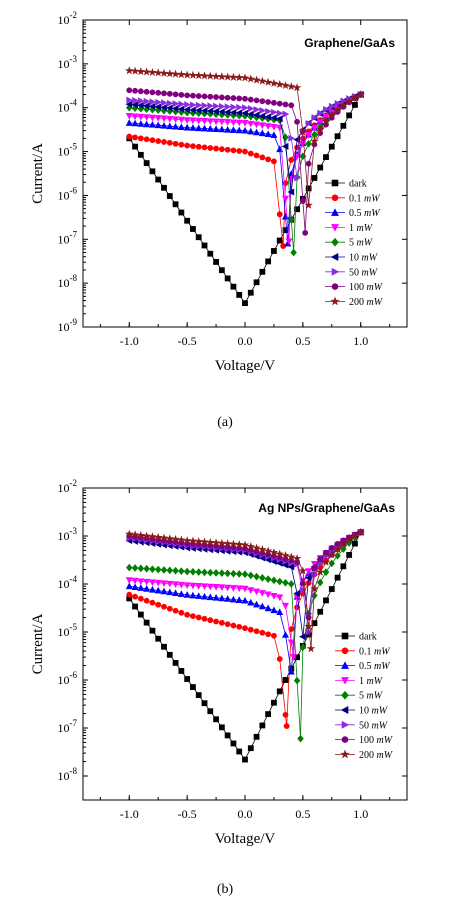  Describe the element at coordinates (358, 184) in the screenshot. I see `legend-label: dark` at that location.